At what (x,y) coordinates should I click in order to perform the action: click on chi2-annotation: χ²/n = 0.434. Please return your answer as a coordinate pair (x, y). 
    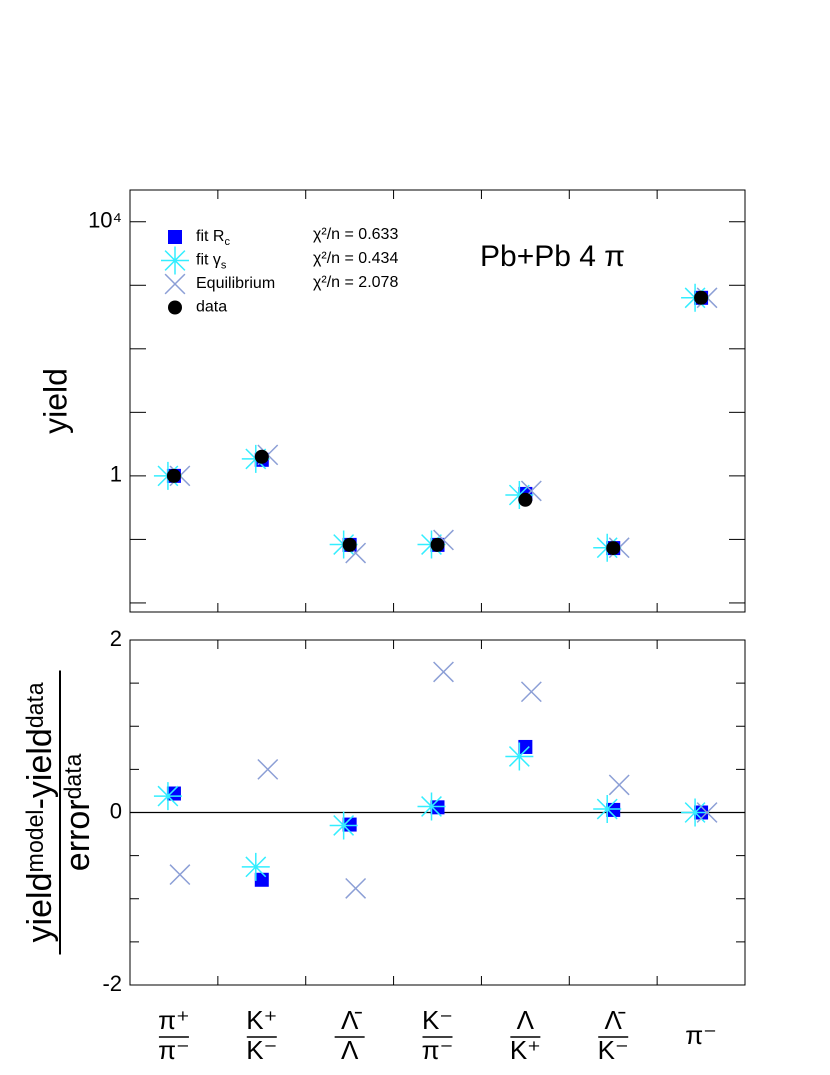
    Looking at the image, I should click on (355, 258).